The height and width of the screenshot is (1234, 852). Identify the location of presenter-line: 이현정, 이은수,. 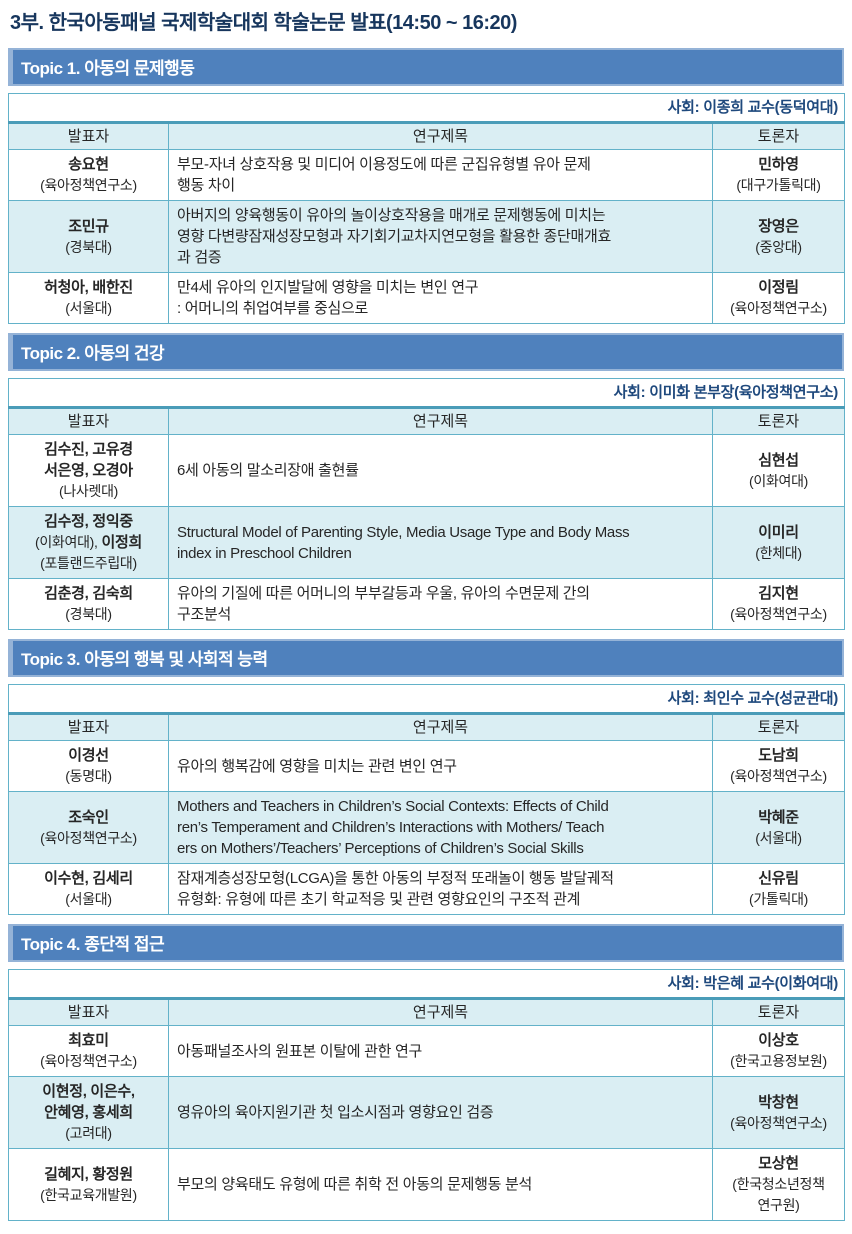
(88, 1091).